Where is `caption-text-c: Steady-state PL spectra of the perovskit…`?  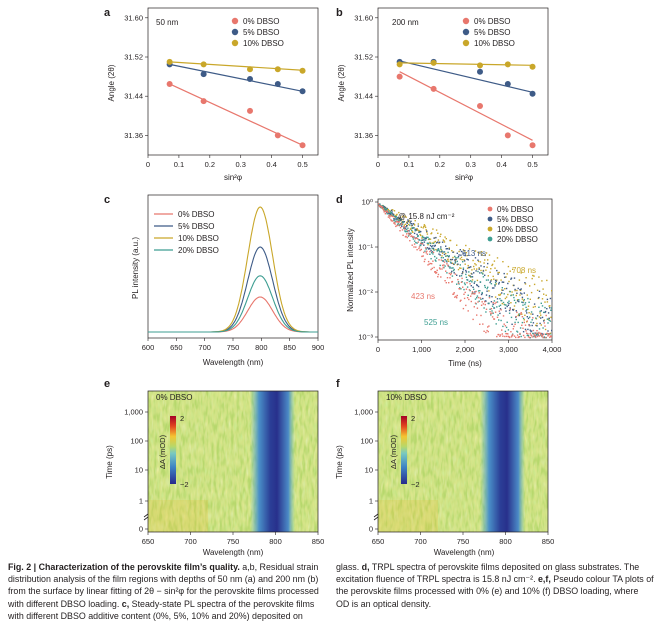 caption-text-c: Steady-state PL spectra of the perovskit… is located at coordinates (161, 609).